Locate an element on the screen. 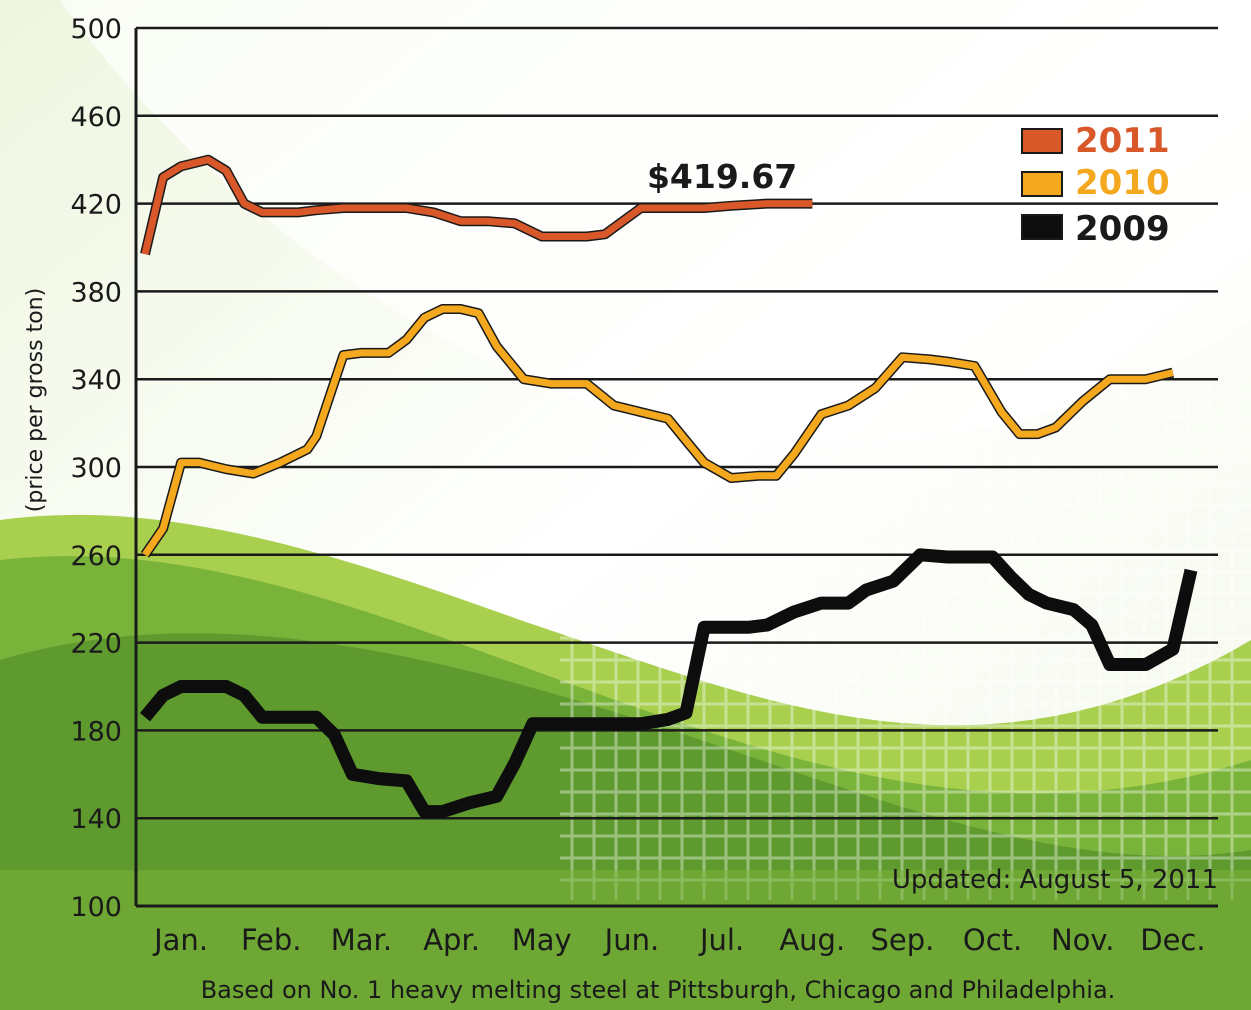 This screenshot has height=1010, width=1251. x-tick-label: May is located at coordinates (542, 940).